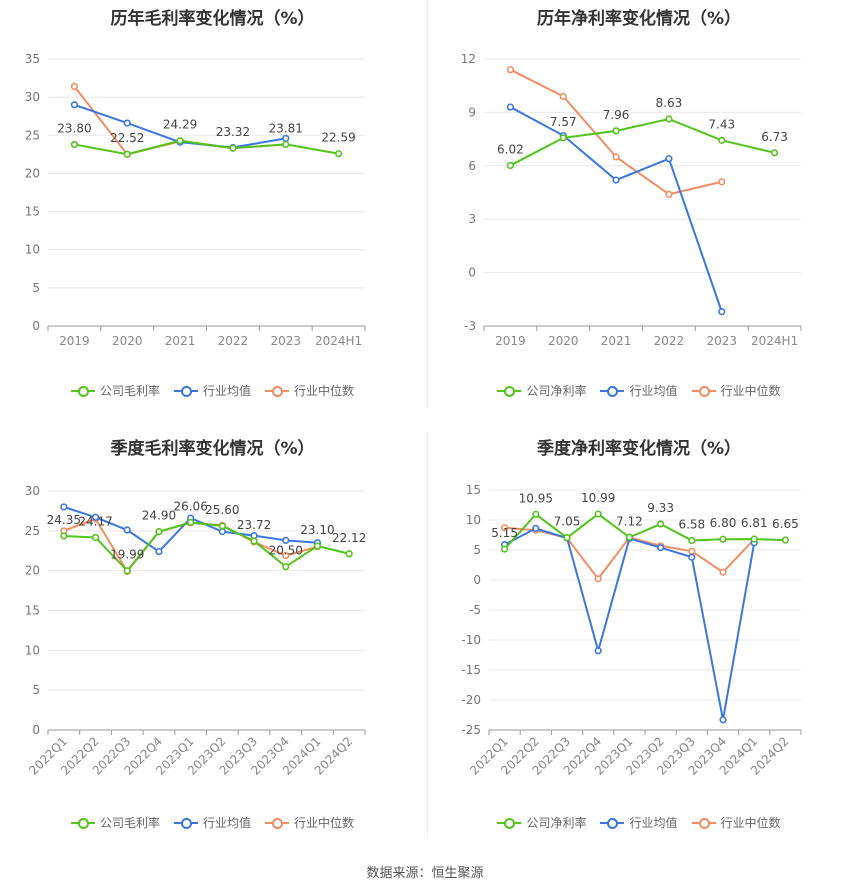 This screenshot has height=891, width=850. I want to click on y-tick-label: 0, so click(472, 273).